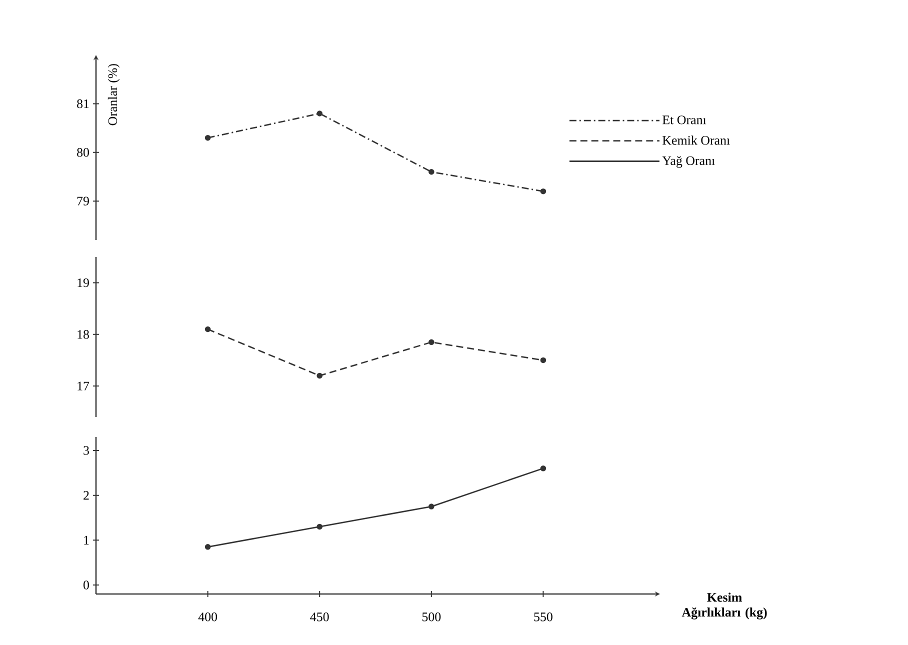  What do you see at coordinates (431, 617) in the screenshot?
I see `x-tick-label: 500` at bounding box center [431, 617].